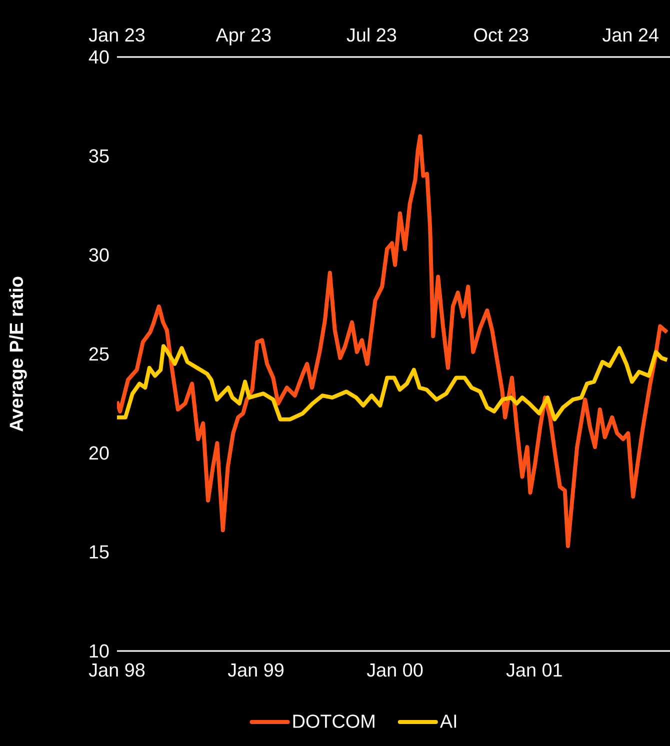  Describe the element at coordinates (99, 354) in the screenshot. I see `y-tick-label: 25` at that location.